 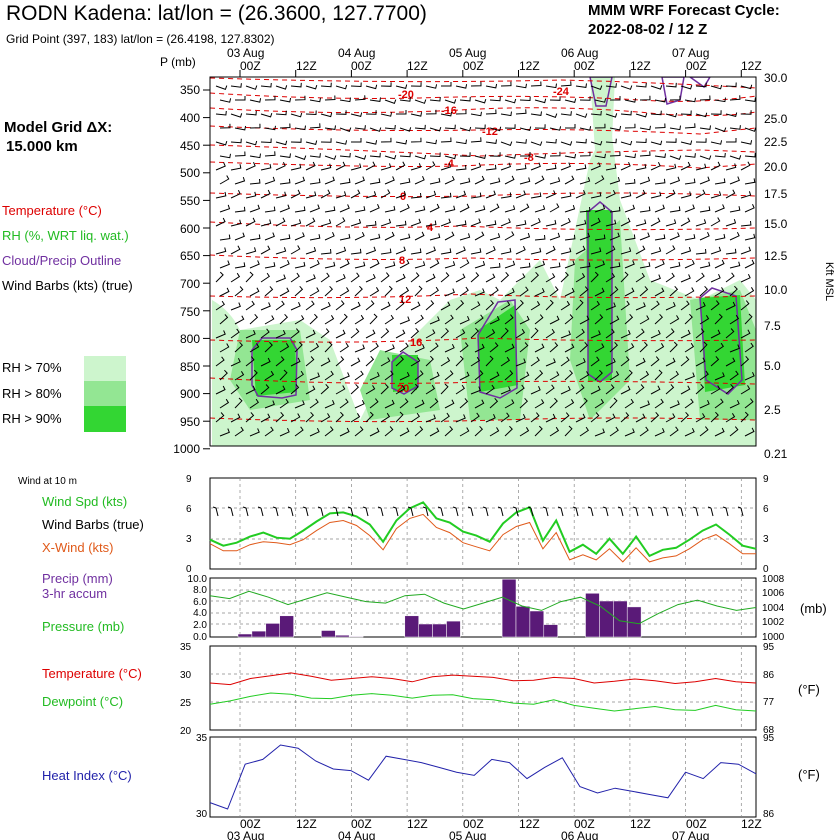 I want to click on wind10m-ytick: 3, so click(x=189, y=539).